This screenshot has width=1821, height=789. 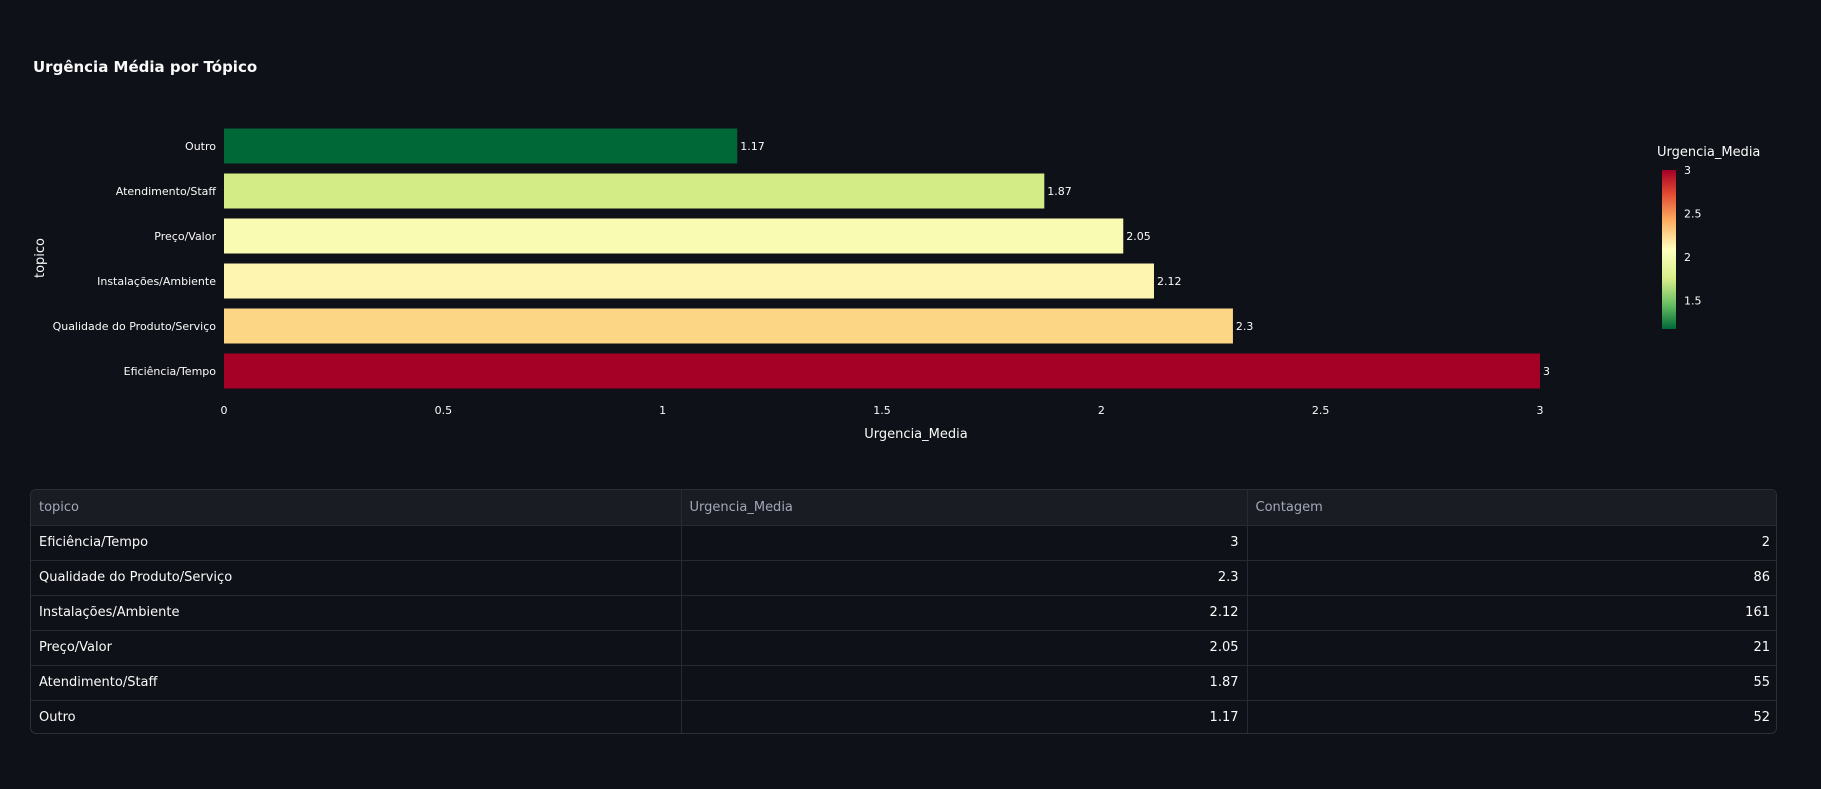 I want to click on cell-urgencia-media: 1.87, so click(x=964, y=683).